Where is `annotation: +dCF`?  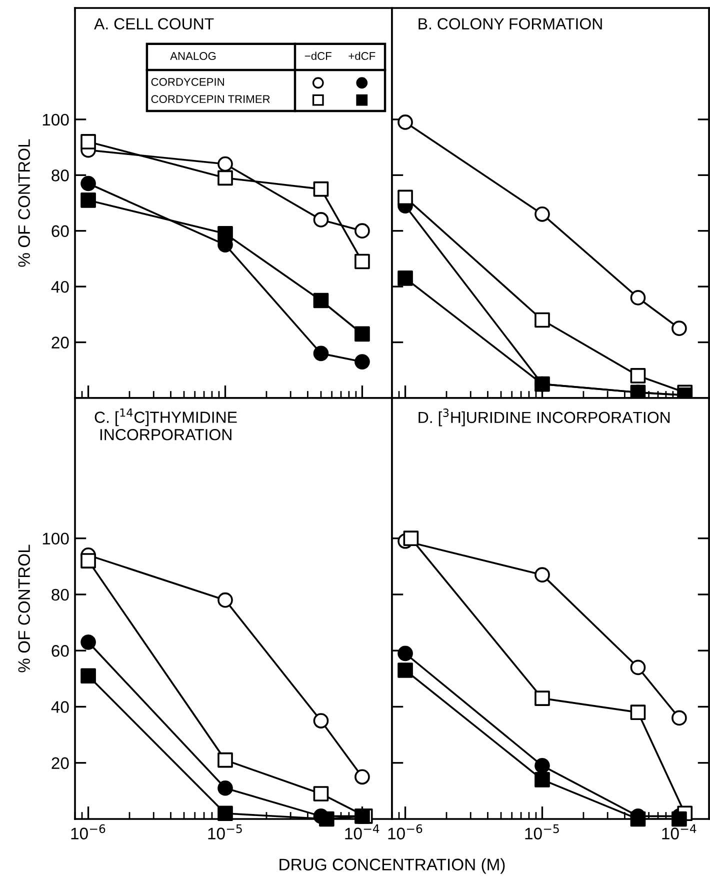 annotation: +dCF is located at coordinates (362, 56).